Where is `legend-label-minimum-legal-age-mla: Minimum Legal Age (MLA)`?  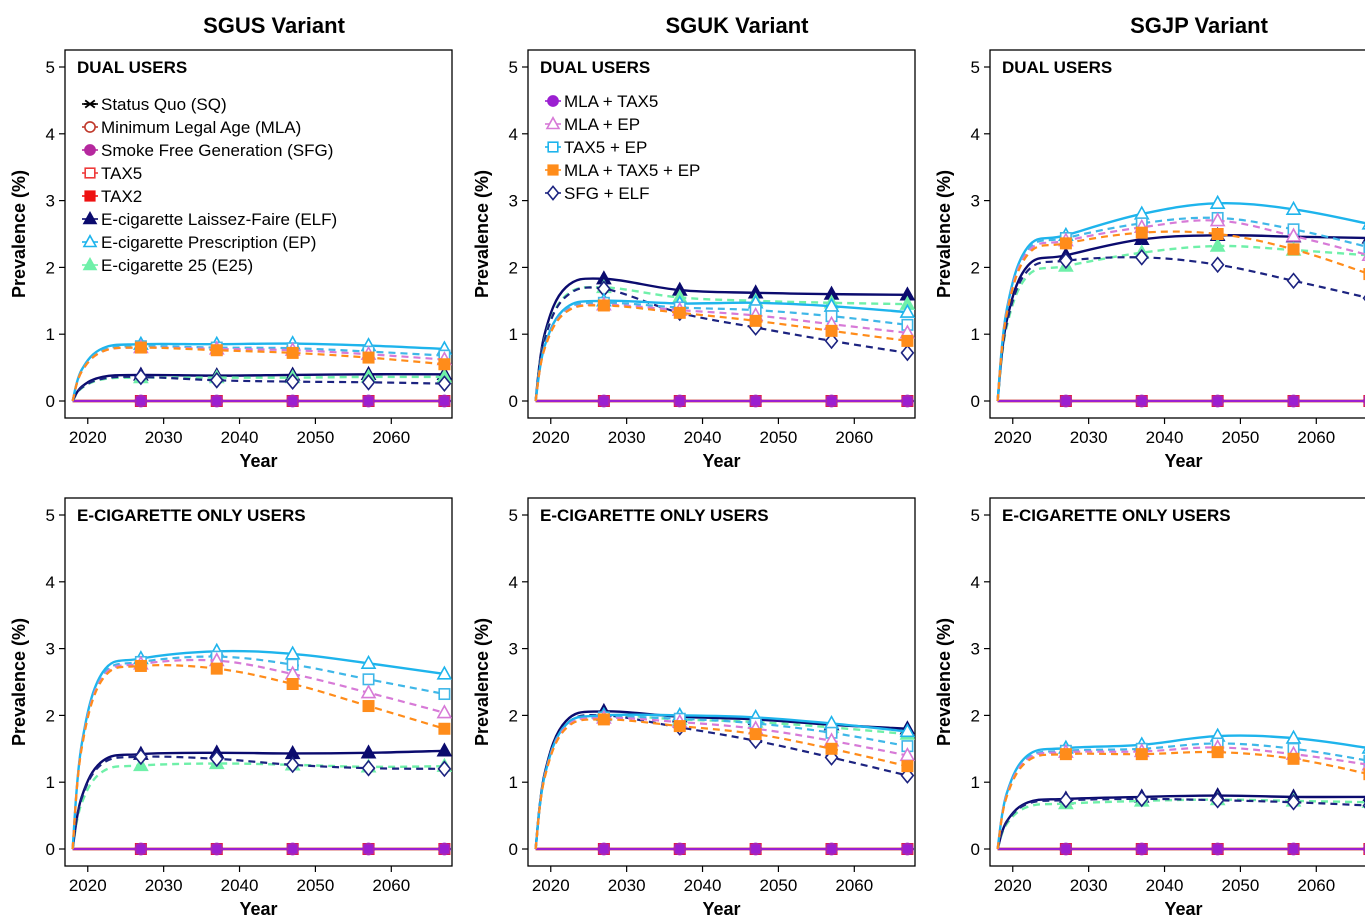
legend-label-minimum-legal-age-mla: Minimum Legal Age (MLA) is located at coordinates (201, 127).